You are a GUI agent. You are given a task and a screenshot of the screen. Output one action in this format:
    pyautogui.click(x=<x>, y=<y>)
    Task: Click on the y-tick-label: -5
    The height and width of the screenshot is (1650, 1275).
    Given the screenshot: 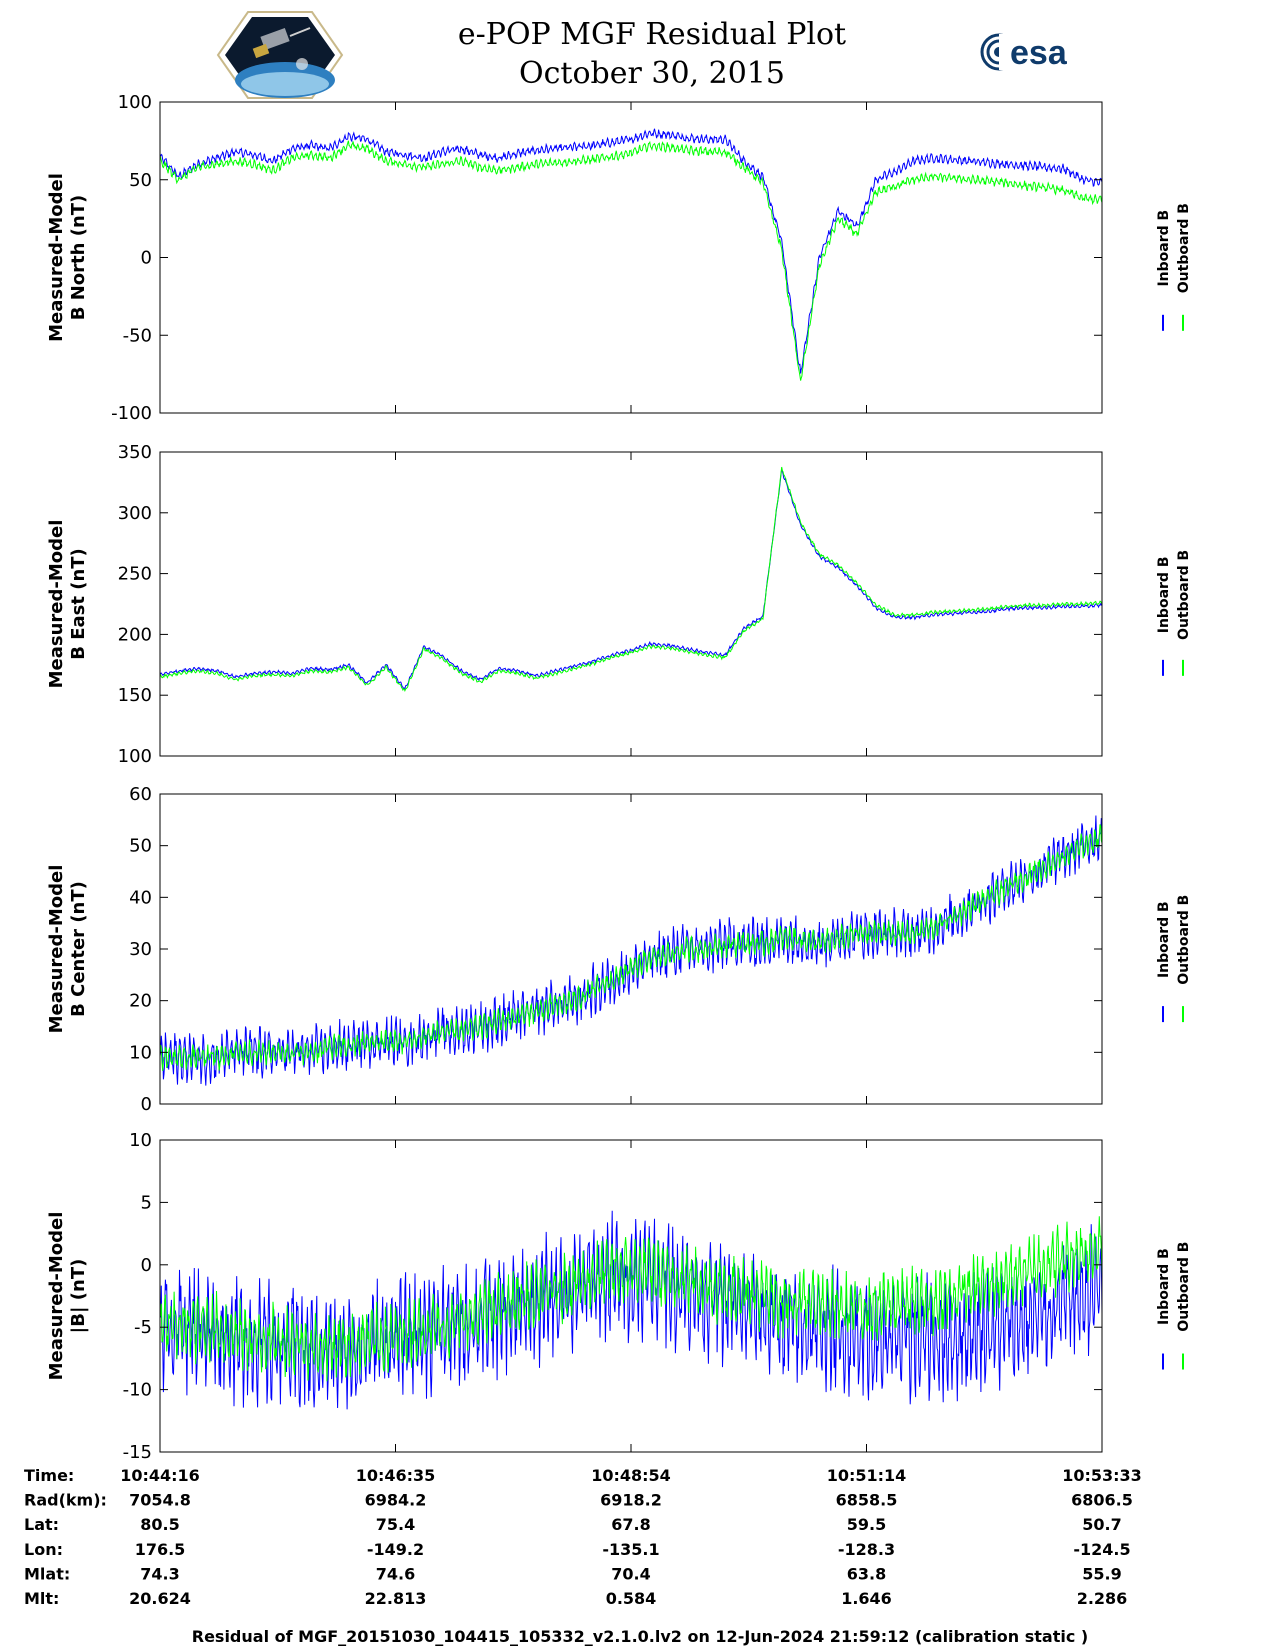 What is the action you would take?
    pyautogui.click(x=143, y=1327)
    